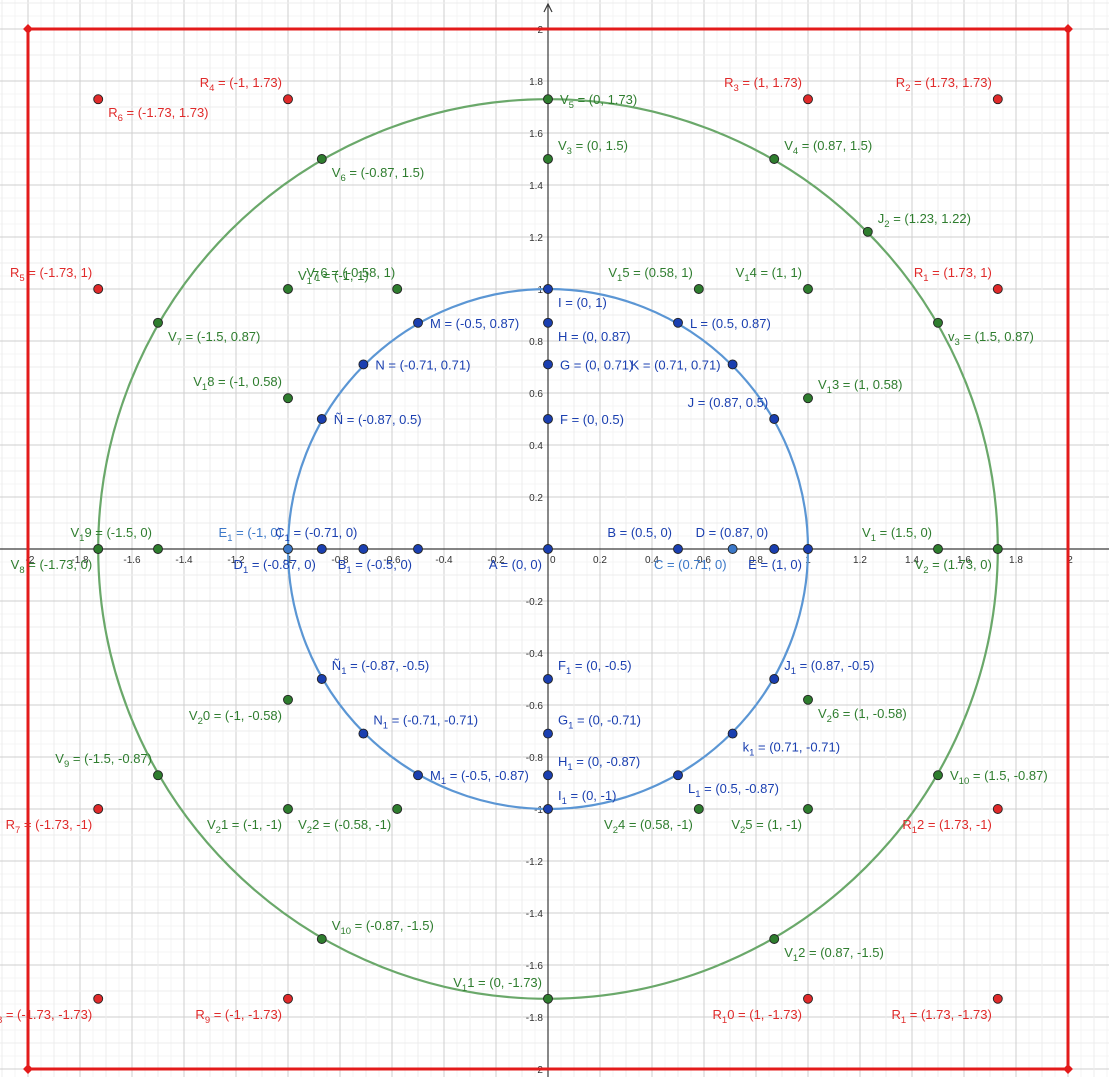  I want to click on point-coords: 1 = (0, -1.73), so click(504, 982).